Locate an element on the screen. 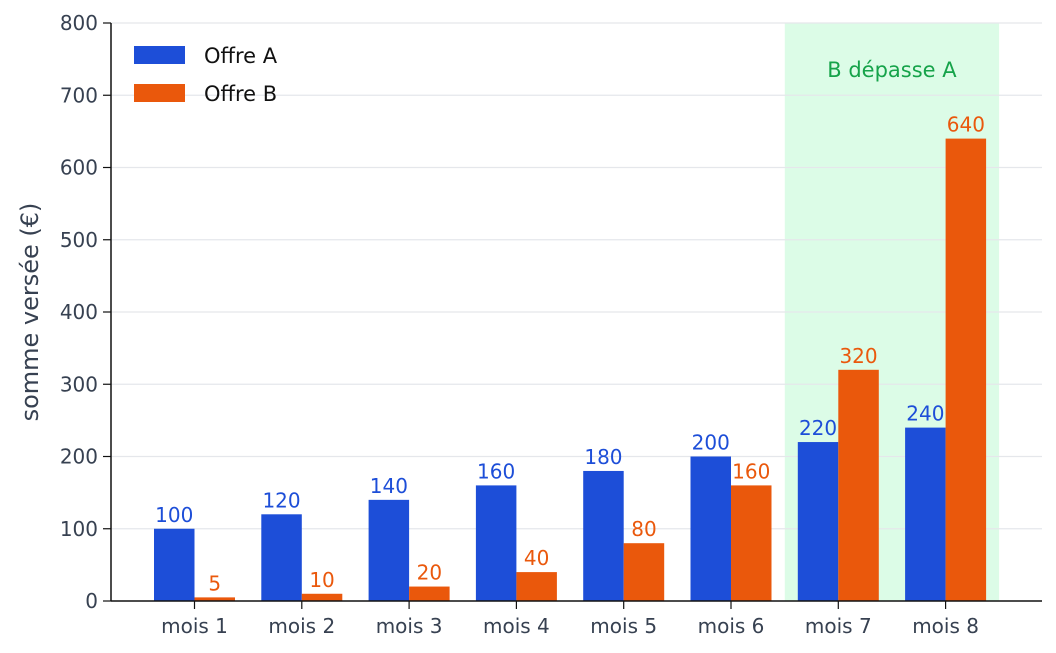  data-label: 200 is located at coordinates (711, 443).